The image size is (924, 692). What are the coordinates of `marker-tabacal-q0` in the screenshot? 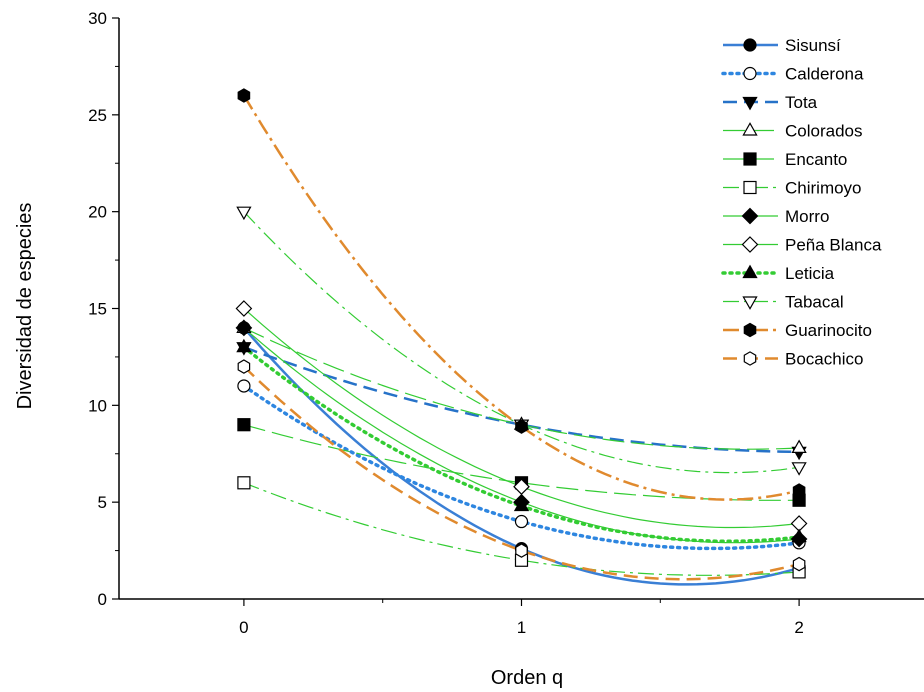 It's located at (244, 213).